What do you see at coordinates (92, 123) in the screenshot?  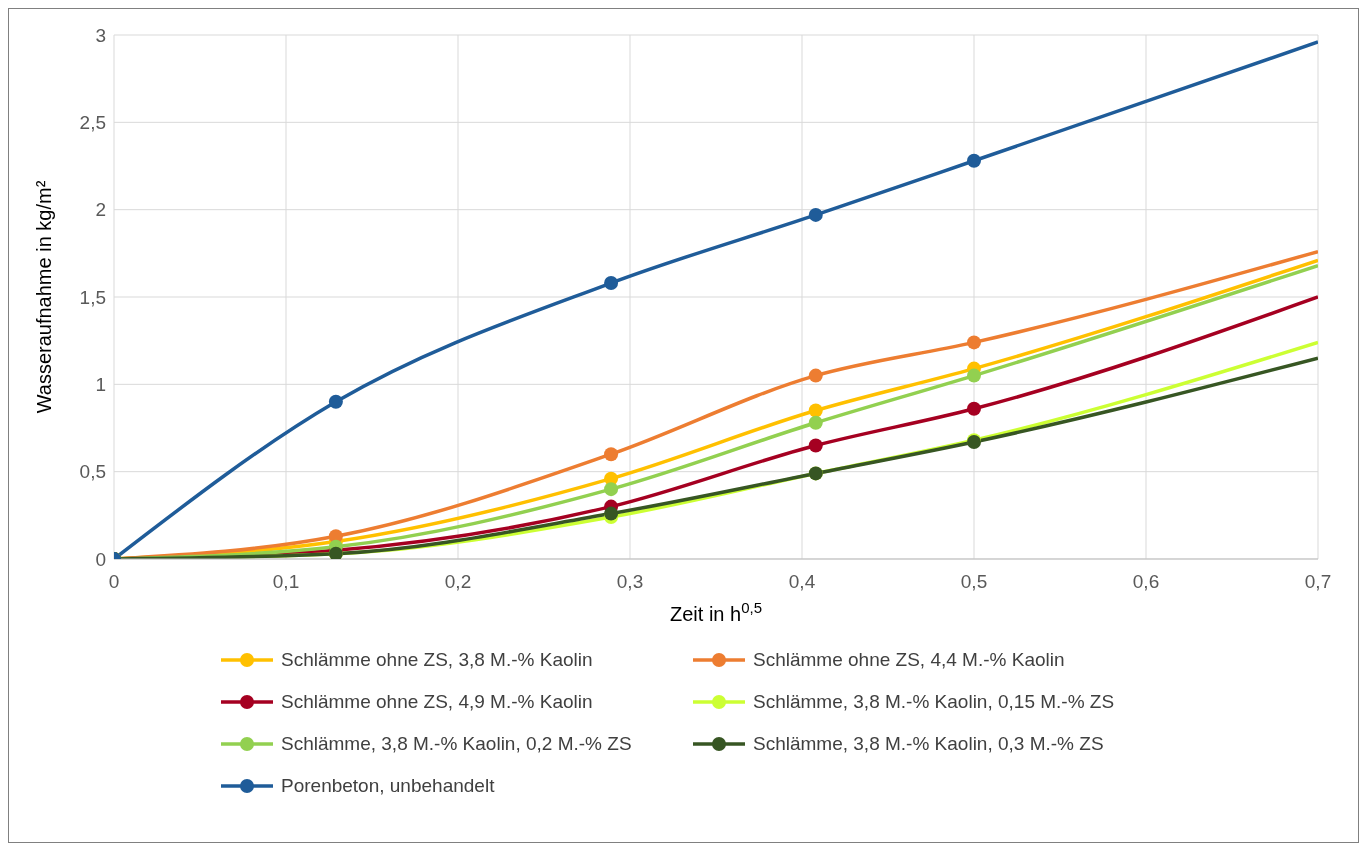 I see `y-tick-label: 2,5` at bounding box center [92, 123].